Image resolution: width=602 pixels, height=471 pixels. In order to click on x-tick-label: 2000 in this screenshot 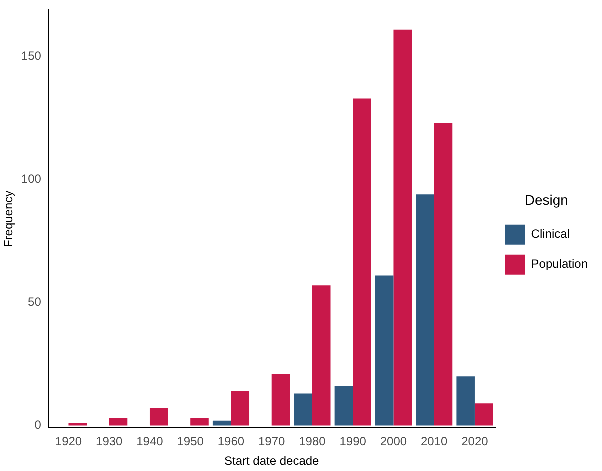, I will do `click(394, 441)`.